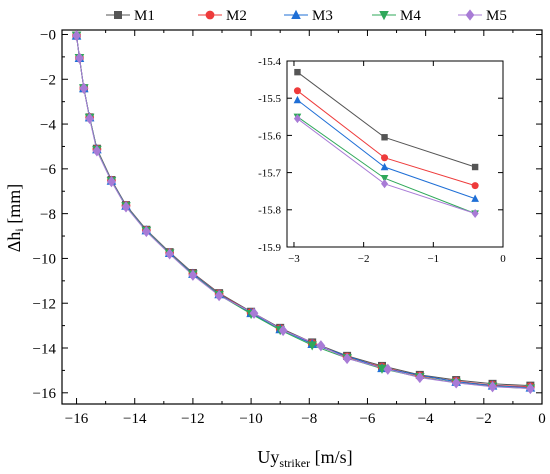 The height and width of the screenshot is (474, 550). Describe the element at coordinates (269, 173) in the screenshot. I see `y-tick-label: -15.7` at that location.